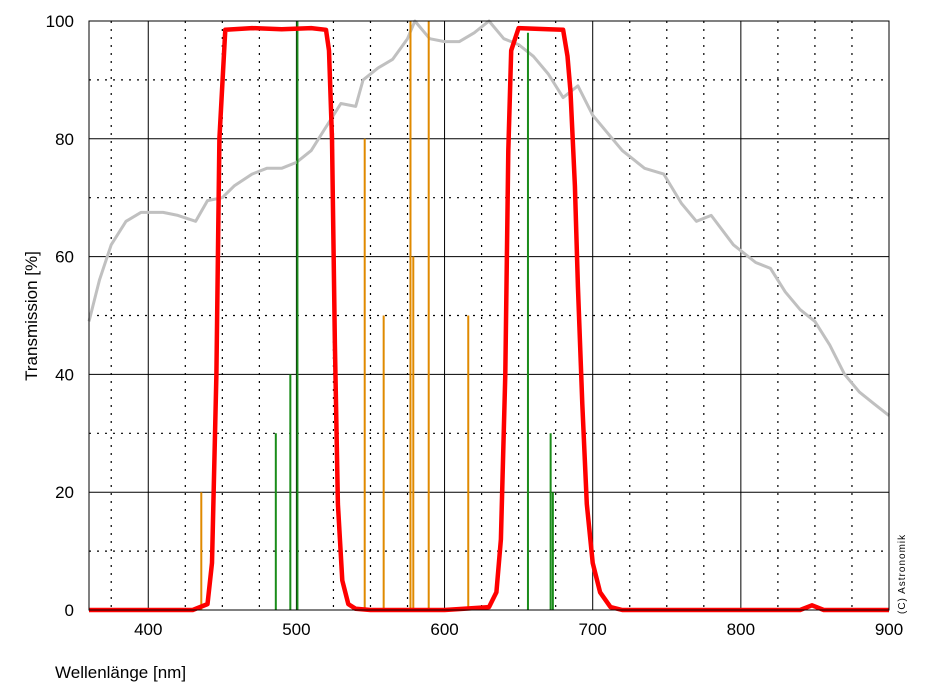 The height and width of the screenshot is (688, 936). I want to click on y-tick-label: 0, so click(69, 610).